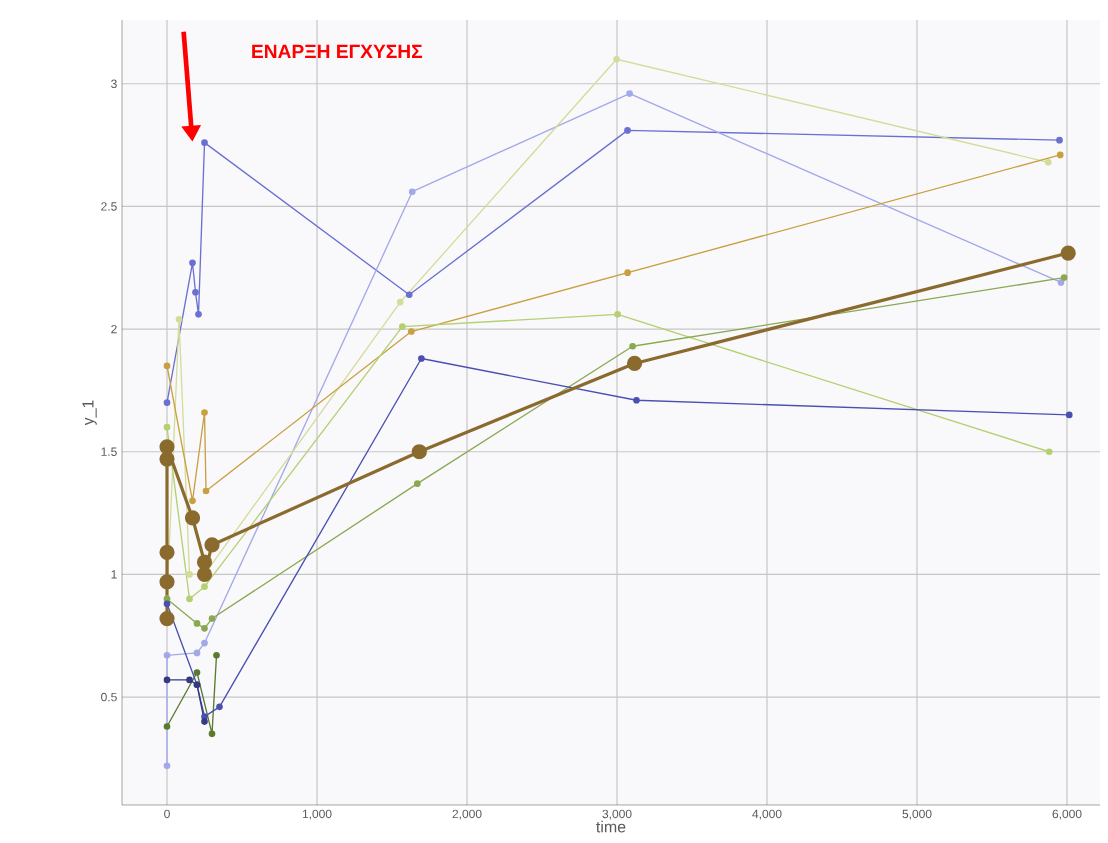  I want to click on y-axis-title: y_1, so click(89, 413).